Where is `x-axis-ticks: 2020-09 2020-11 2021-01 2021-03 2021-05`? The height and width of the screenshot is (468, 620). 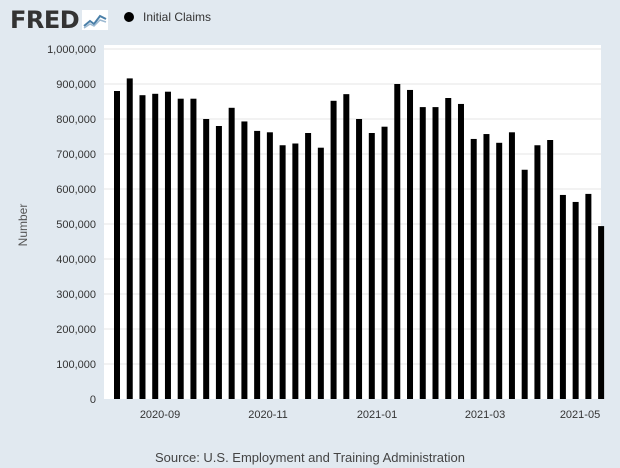
x-axis-ticks: 2020-09 2020-11 2021-01 2021-03 2021-05 is located at coordinates (370, 415).